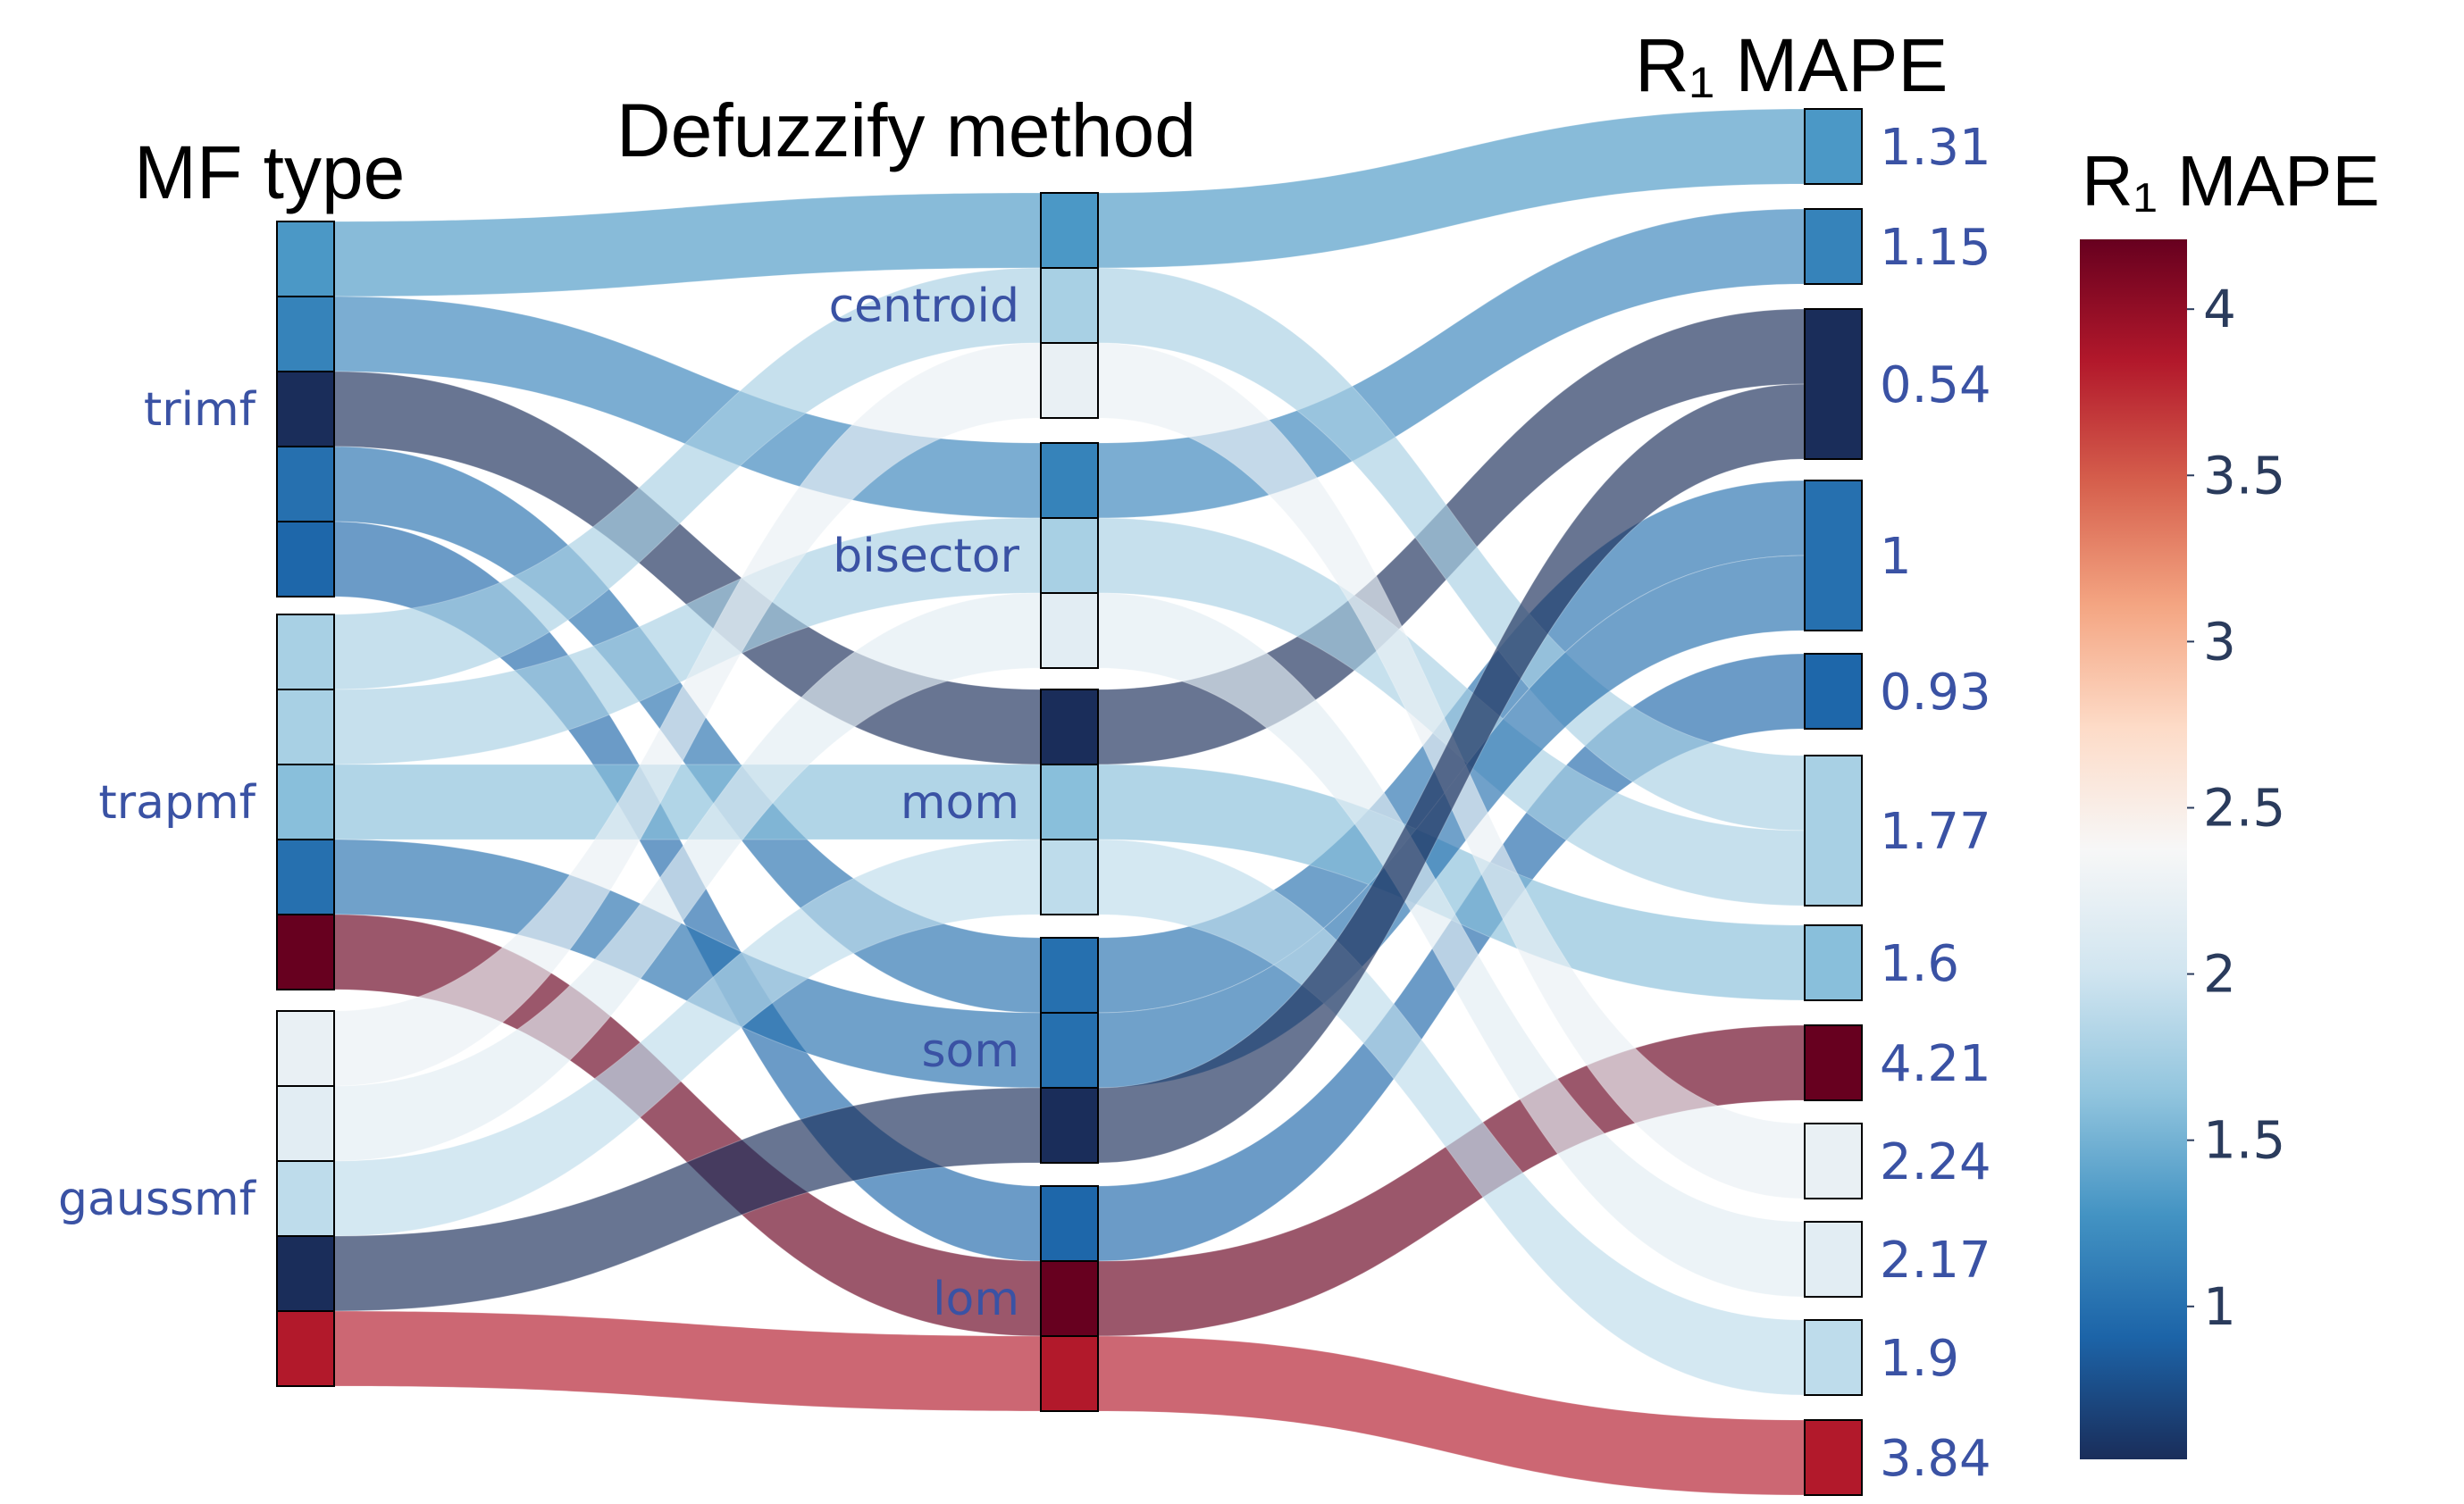  I want to click on mape-value-label: 2.24, so click(1935, 1162).